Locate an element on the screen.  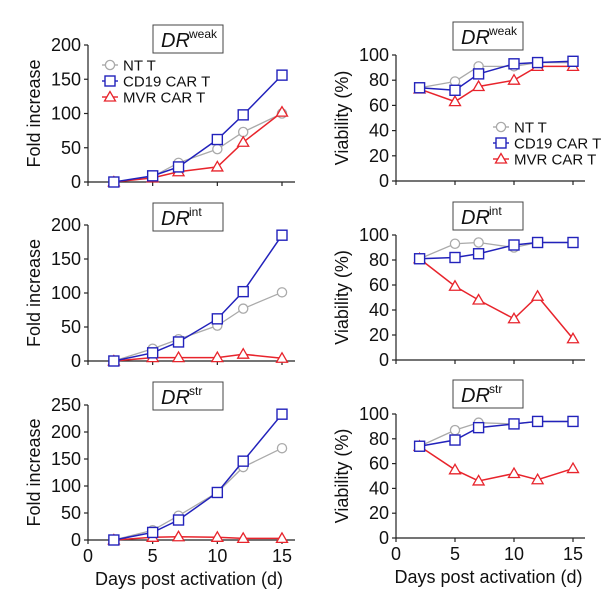
y-axis-label: Fold increase is located at coordinates (34, 293).